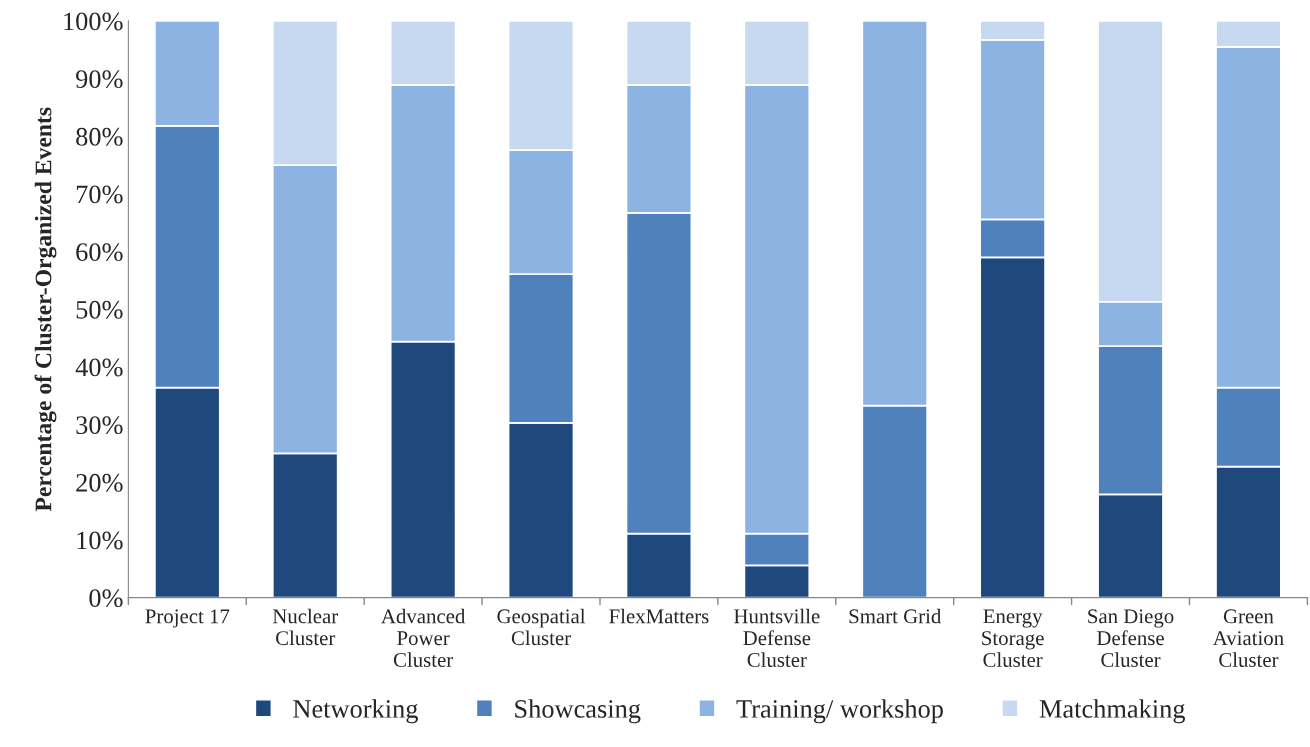 This screenshot has width=1310, height=747. Describe the element at coordinates (578, 711) in the screenshot. I see `legend-label: Showcasing` at that location.